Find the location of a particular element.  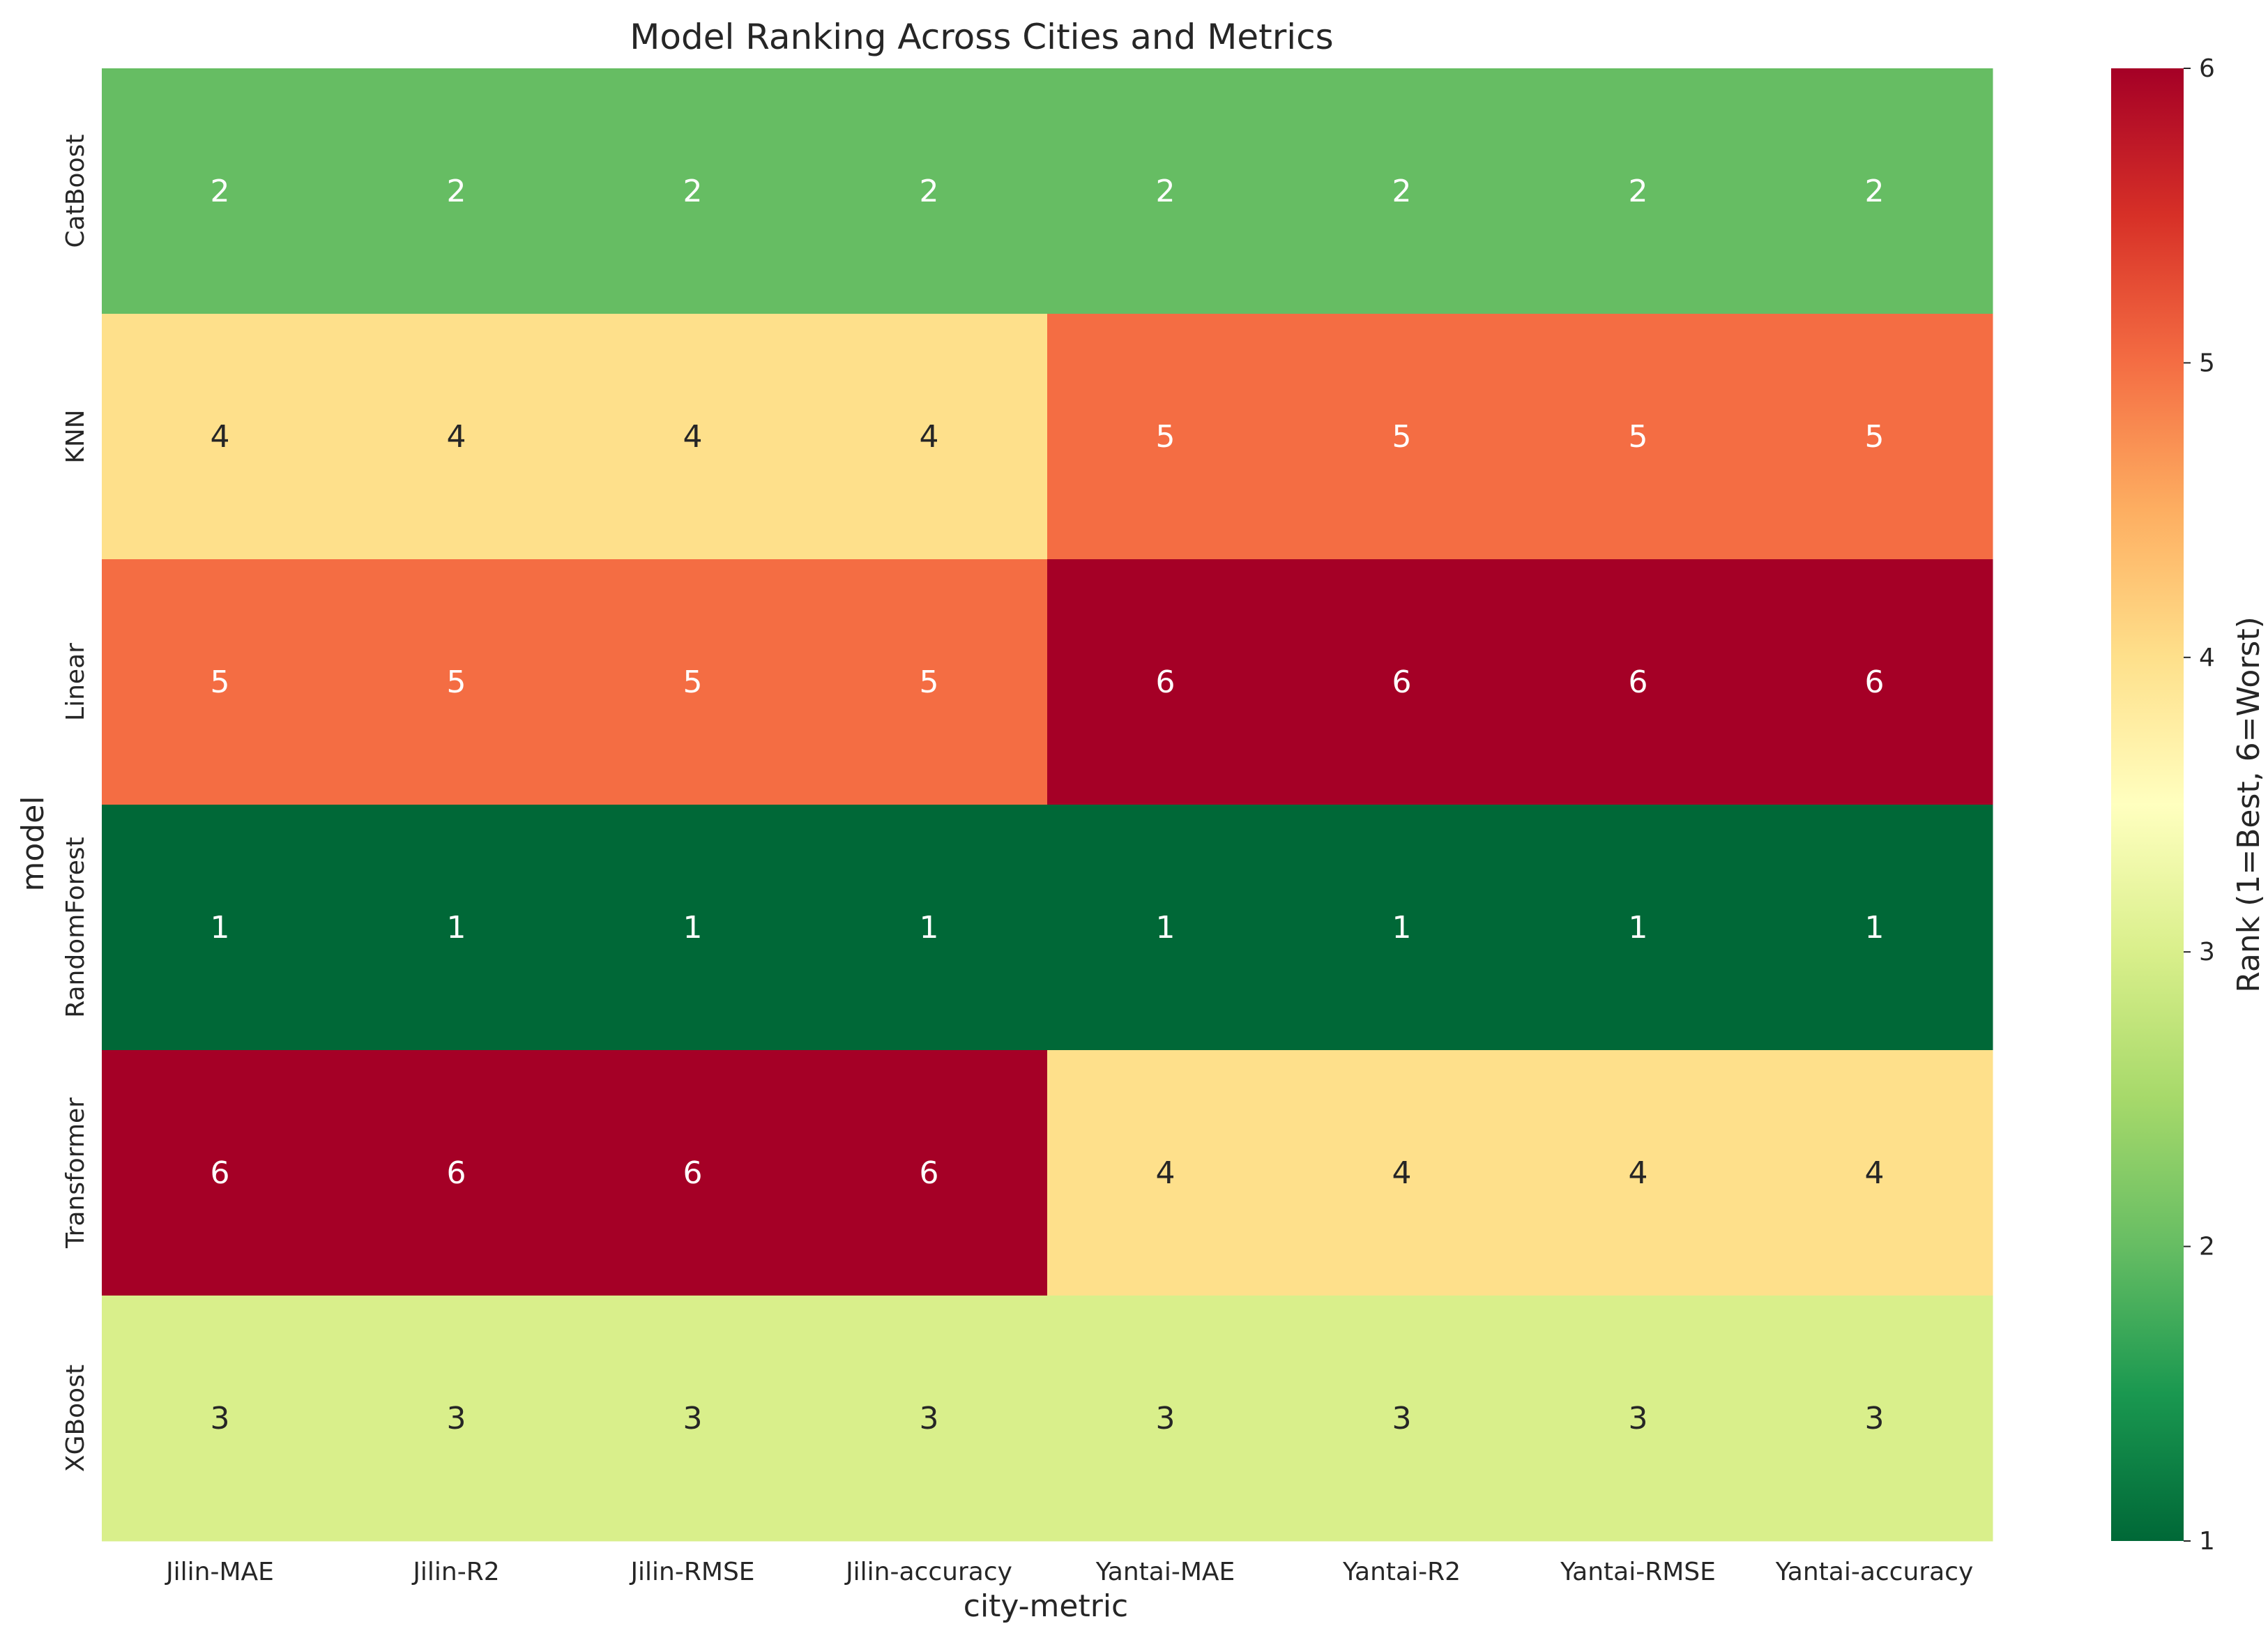

x-tick-label: Jilin-R2 is located at coordinates (455, 1572).